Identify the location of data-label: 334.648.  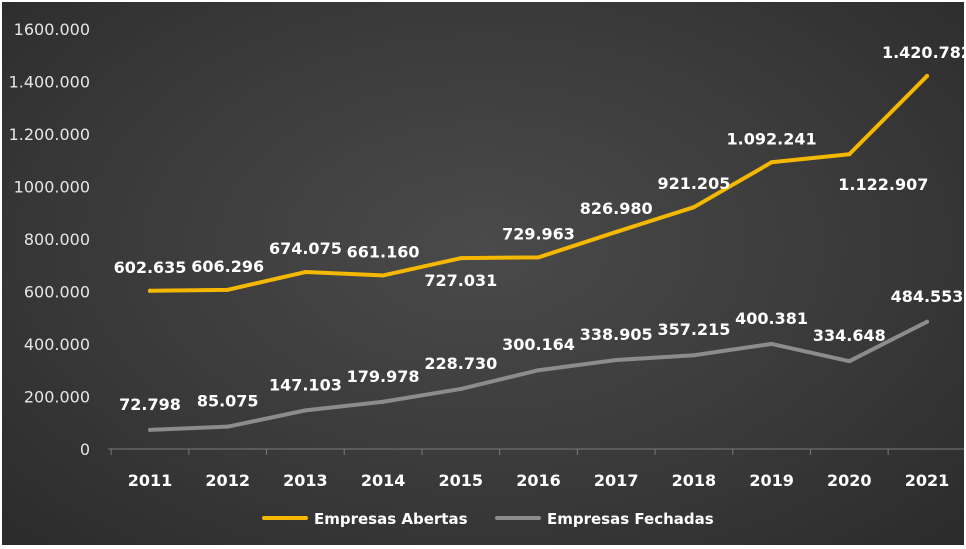
(849, 335).